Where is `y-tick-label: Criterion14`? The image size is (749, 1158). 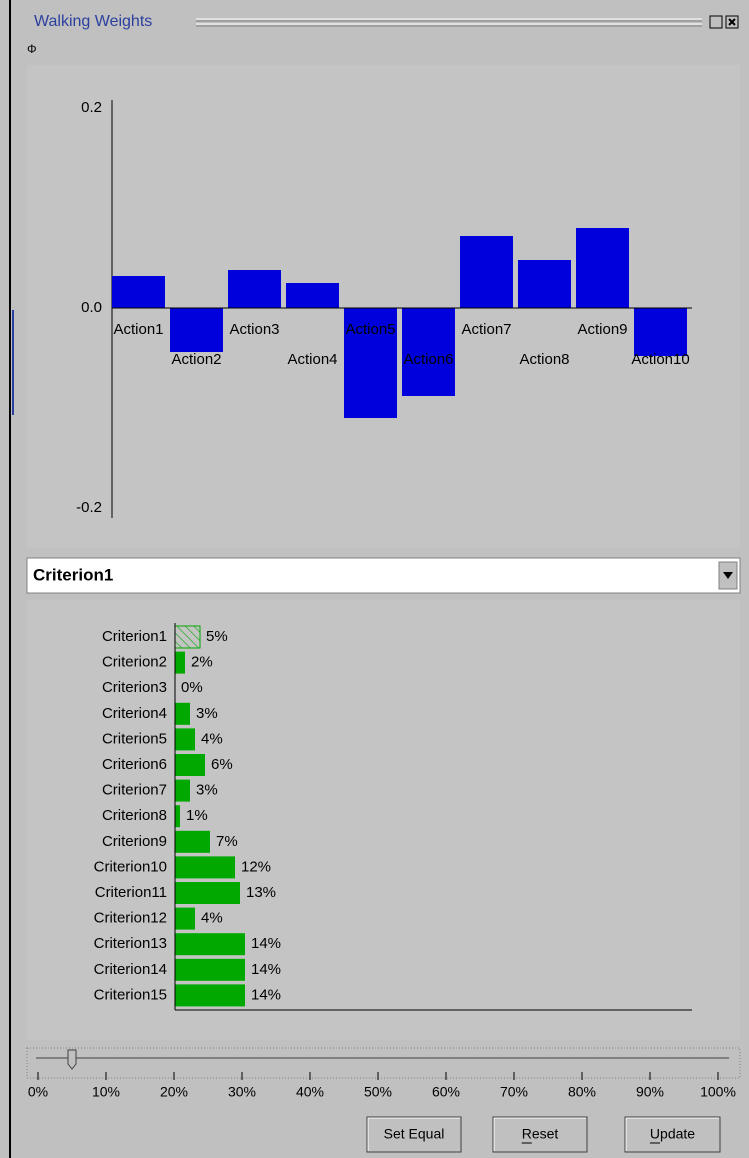
y-tick-label: Criterion14 is located at coordinates (130, 969).